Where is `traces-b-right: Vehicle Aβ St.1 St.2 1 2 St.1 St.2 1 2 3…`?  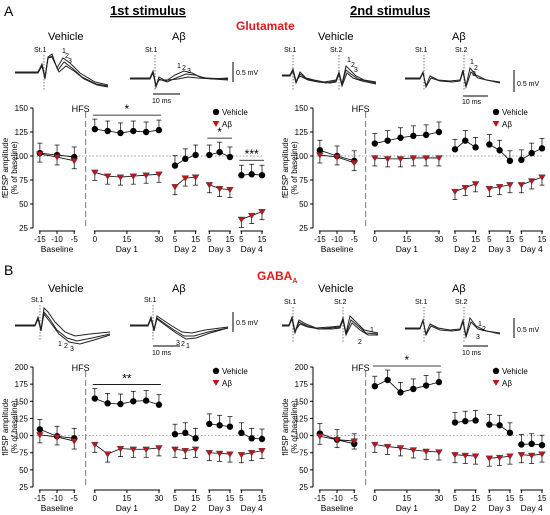
traces-b-right: Vehicle Aβ St.1 St.2 1 2 St.1 St.2 1 2 3… is located at coordinates (411, 320).